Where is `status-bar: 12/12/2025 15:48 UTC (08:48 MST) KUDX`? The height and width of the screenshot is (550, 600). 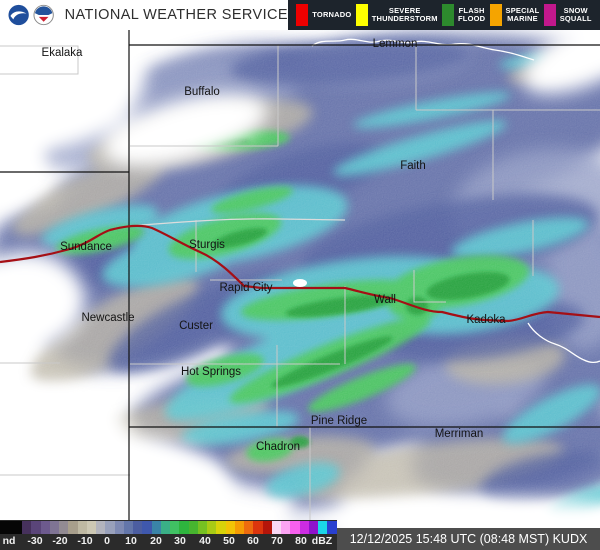
status-bar: 12/12/2025 15:48 UTC (08:48 MST) KUDX is located at coordinates (468, 539).